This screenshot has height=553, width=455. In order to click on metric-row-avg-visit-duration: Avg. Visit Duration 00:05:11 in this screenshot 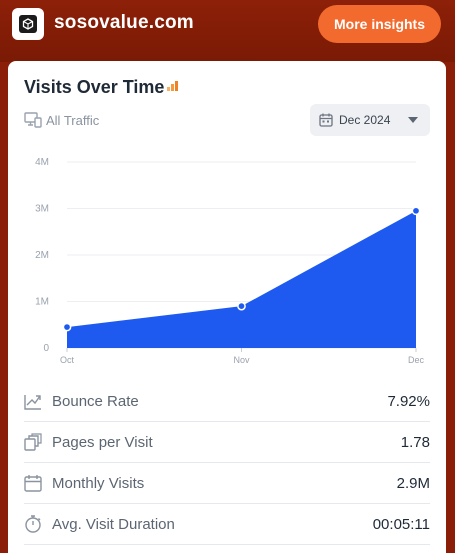, I will do `click(227, 524)`.